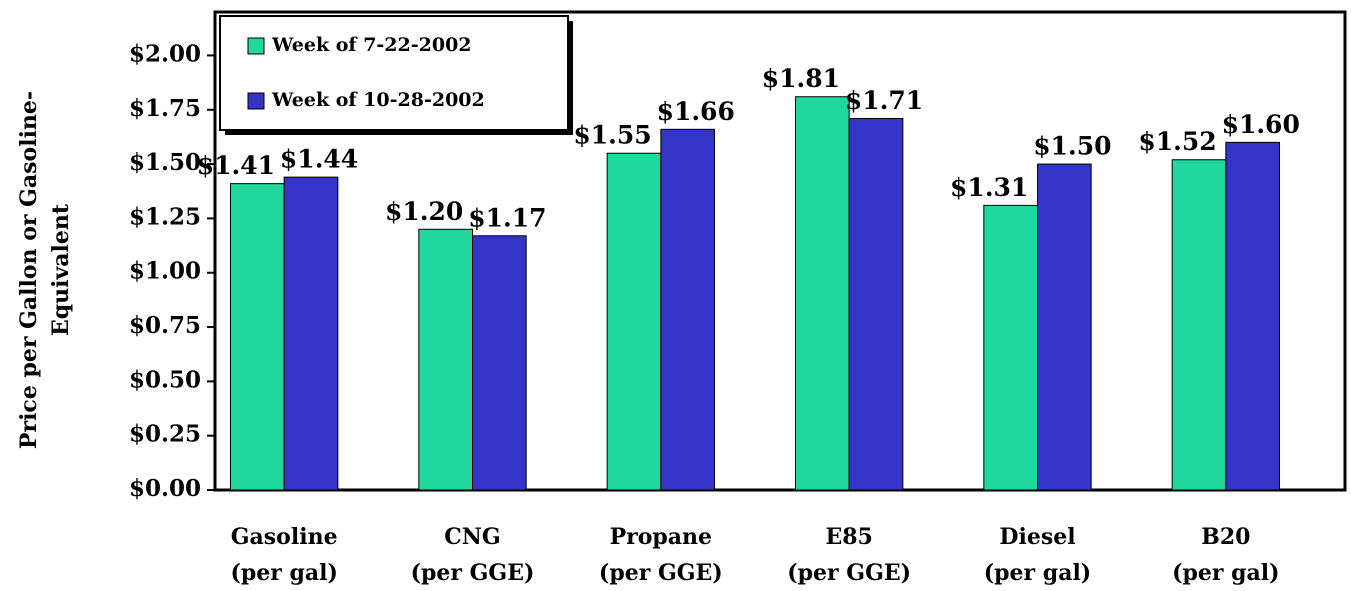 Image resolution: width=1351 pixels, height=591 pixels. What do you see at coordinates (284, 537) in the screenshot?
I see `x-tick-label: Gasoline` at bounding box center [284, 537].